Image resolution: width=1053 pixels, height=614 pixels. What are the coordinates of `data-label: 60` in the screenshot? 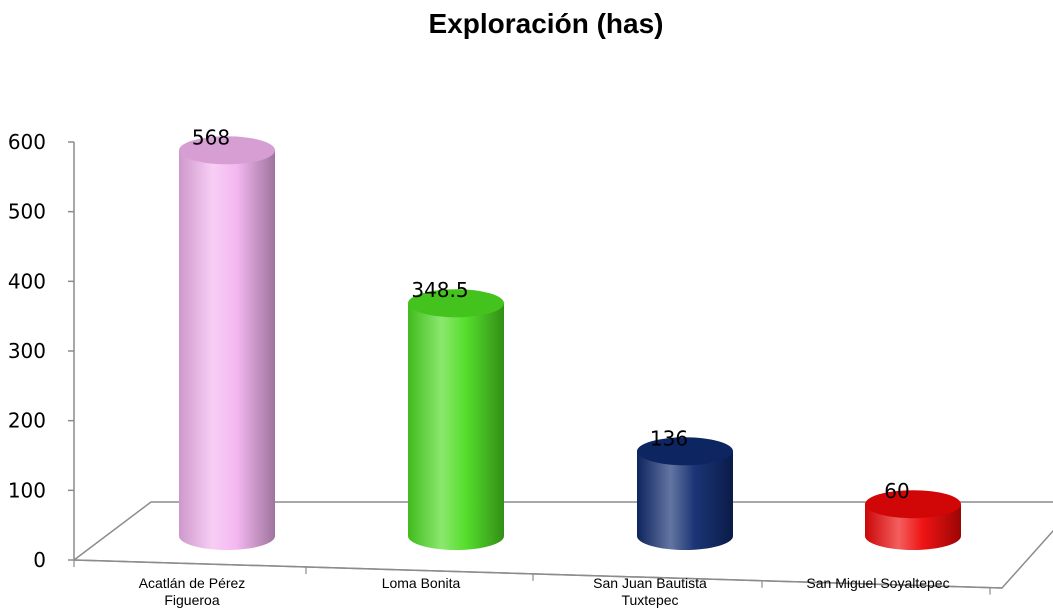 It's located at (896, 491).